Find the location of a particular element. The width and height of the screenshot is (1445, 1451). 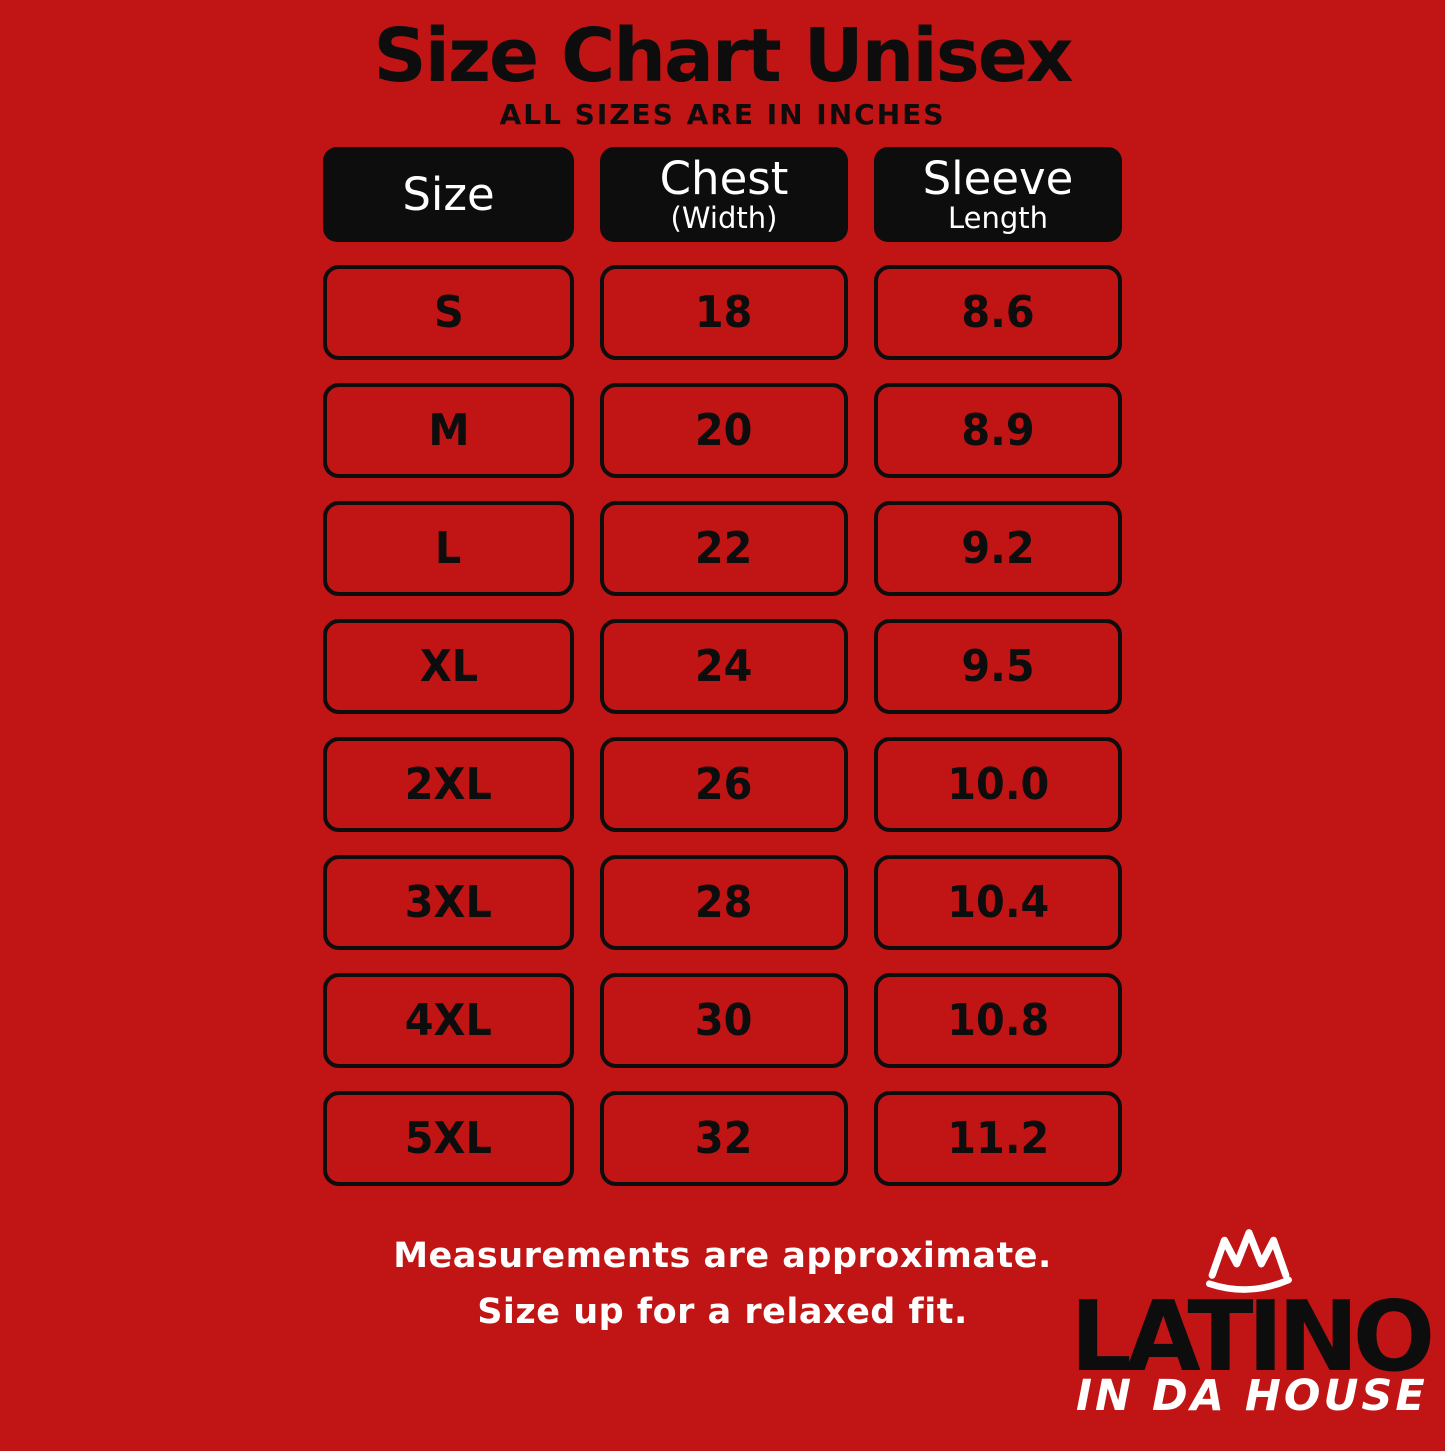

cell-size-xl: XL is located at coordinates (448, 666).